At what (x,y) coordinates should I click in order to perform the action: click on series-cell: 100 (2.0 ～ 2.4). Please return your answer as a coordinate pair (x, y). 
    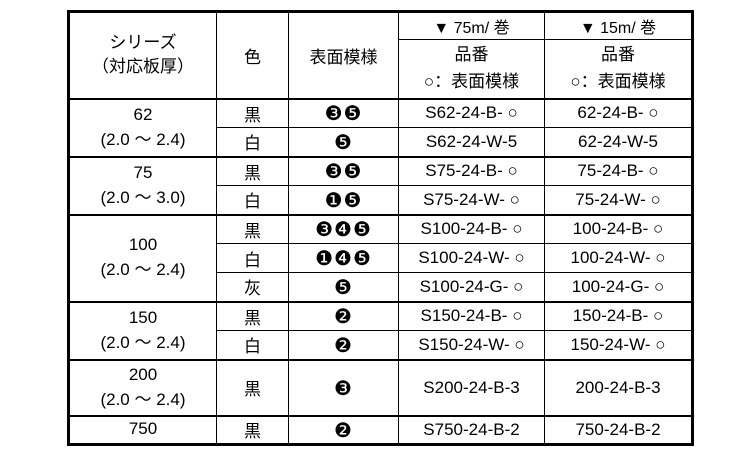
    Looking at the image, I should click on (142, 257).